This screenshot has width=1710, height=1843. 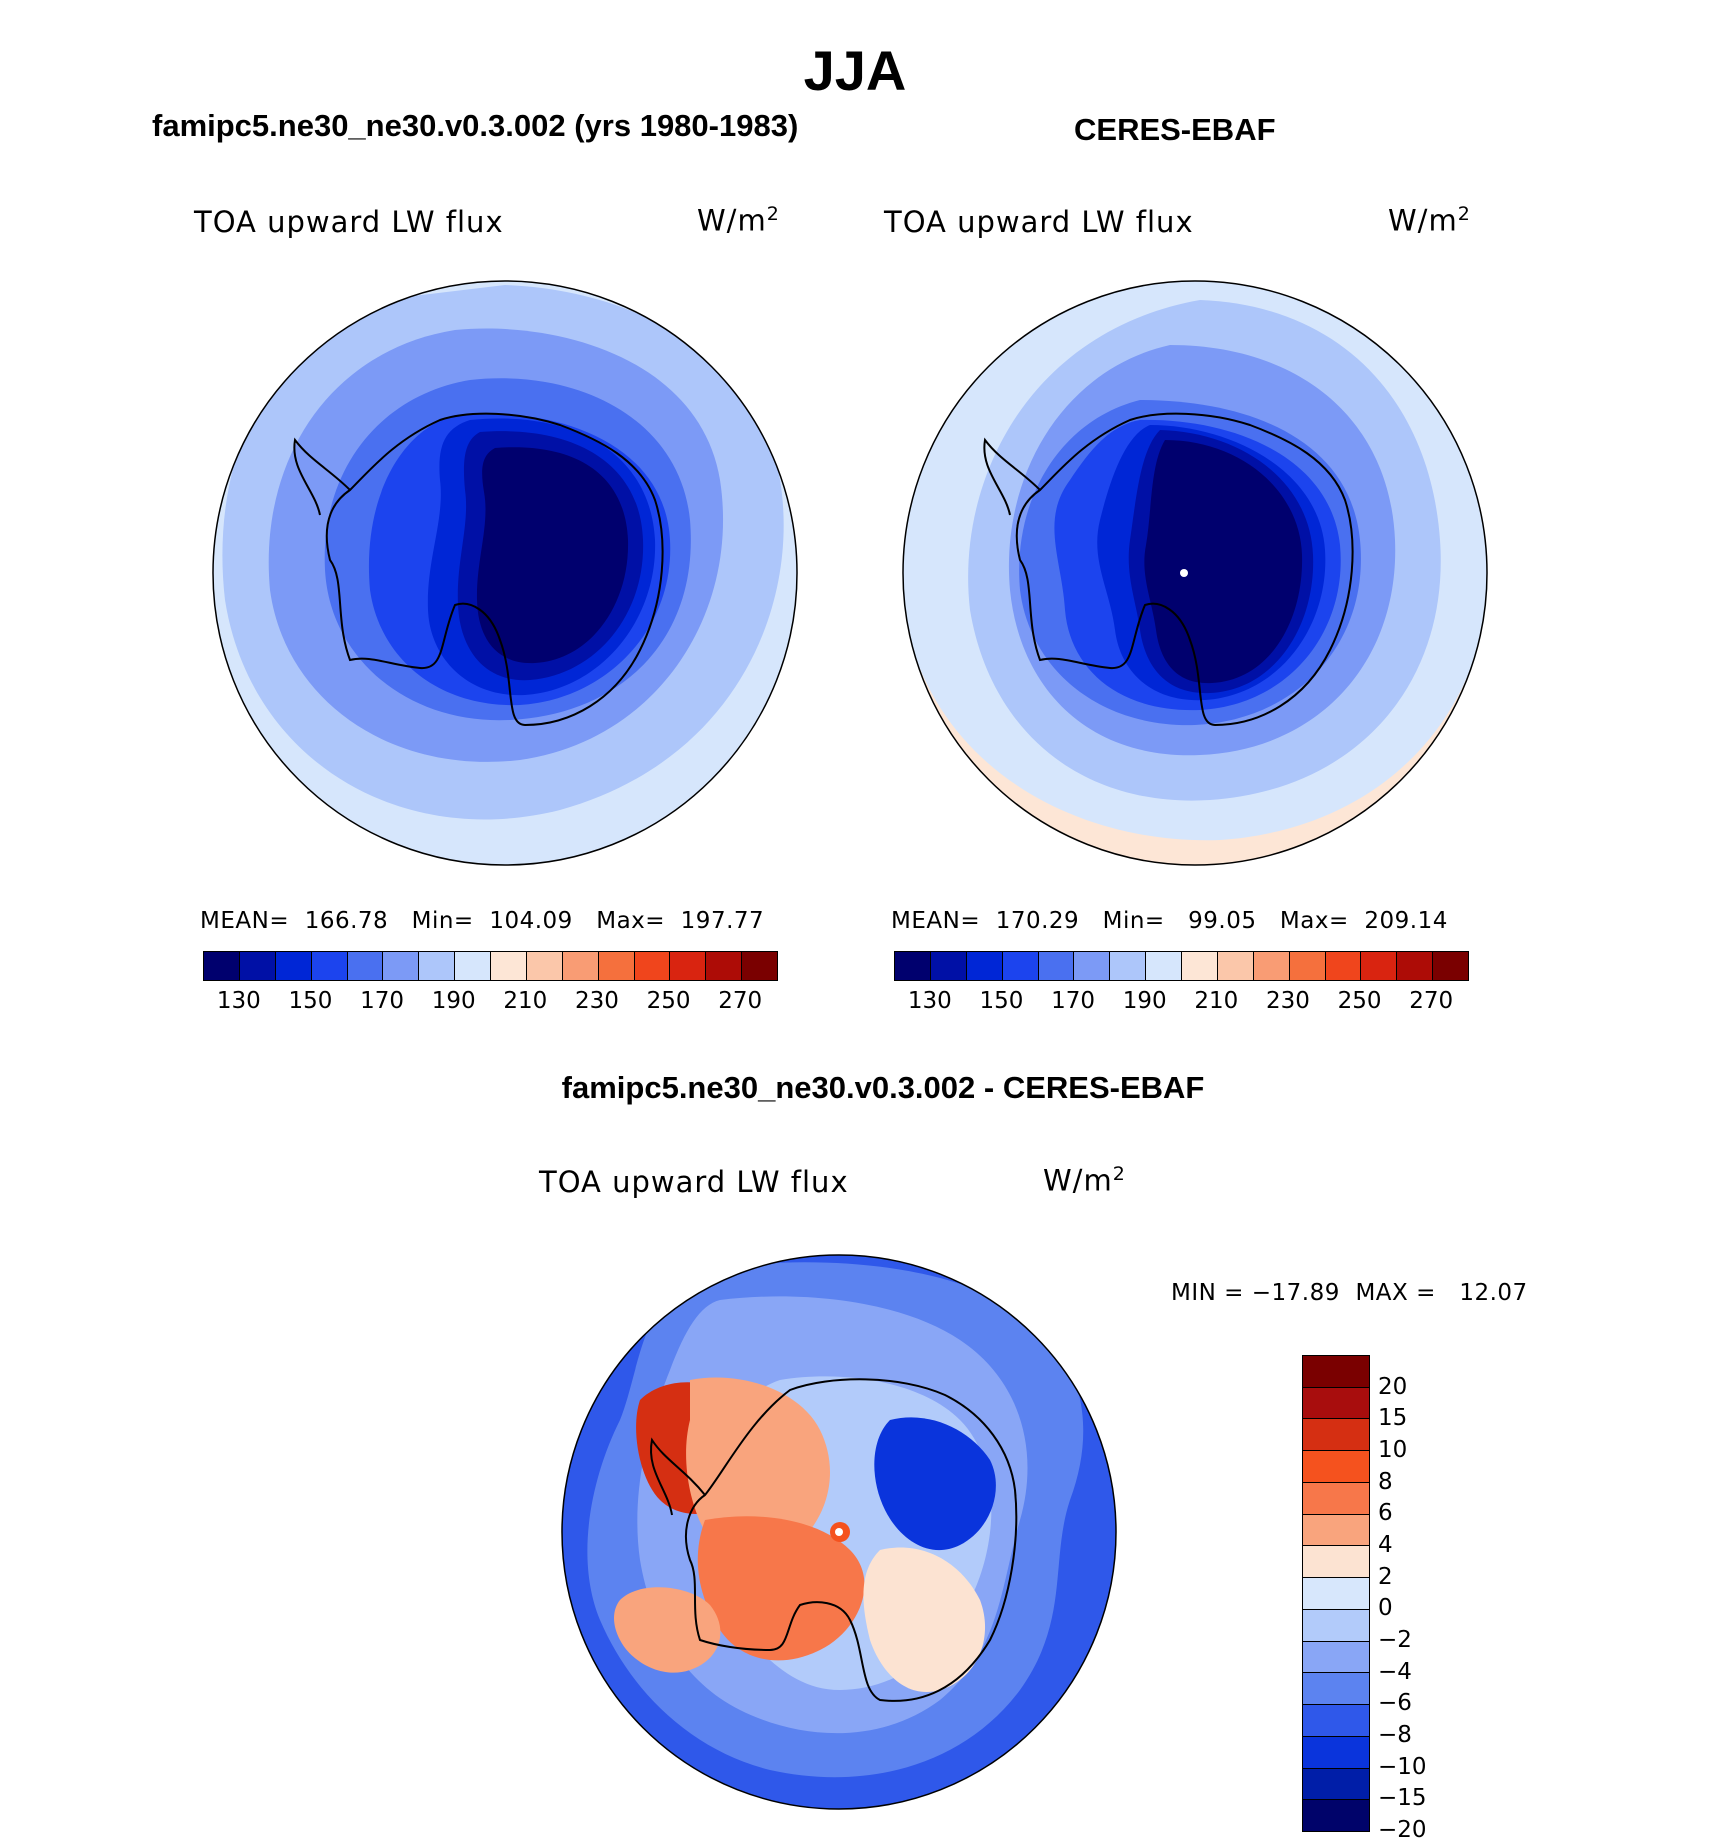 I want to click on panel-1-variable: TOA upward LW flux, so click(x=349, y=222).